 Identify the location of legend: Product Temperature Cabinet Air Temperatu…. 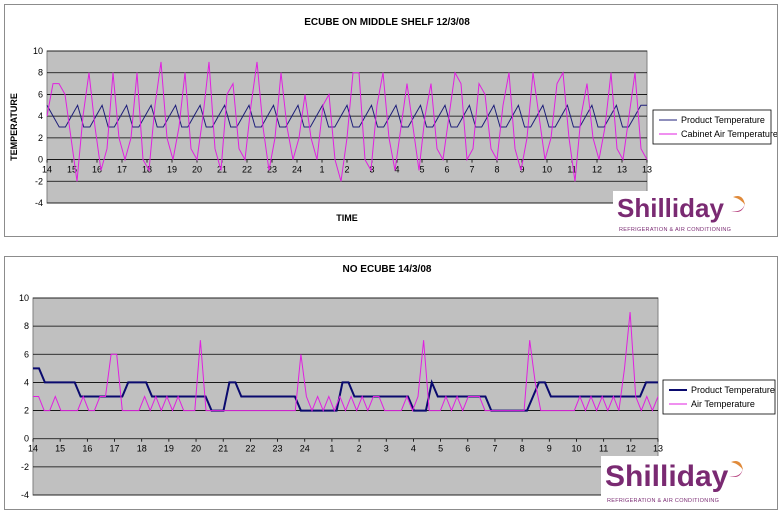
(714, 127).